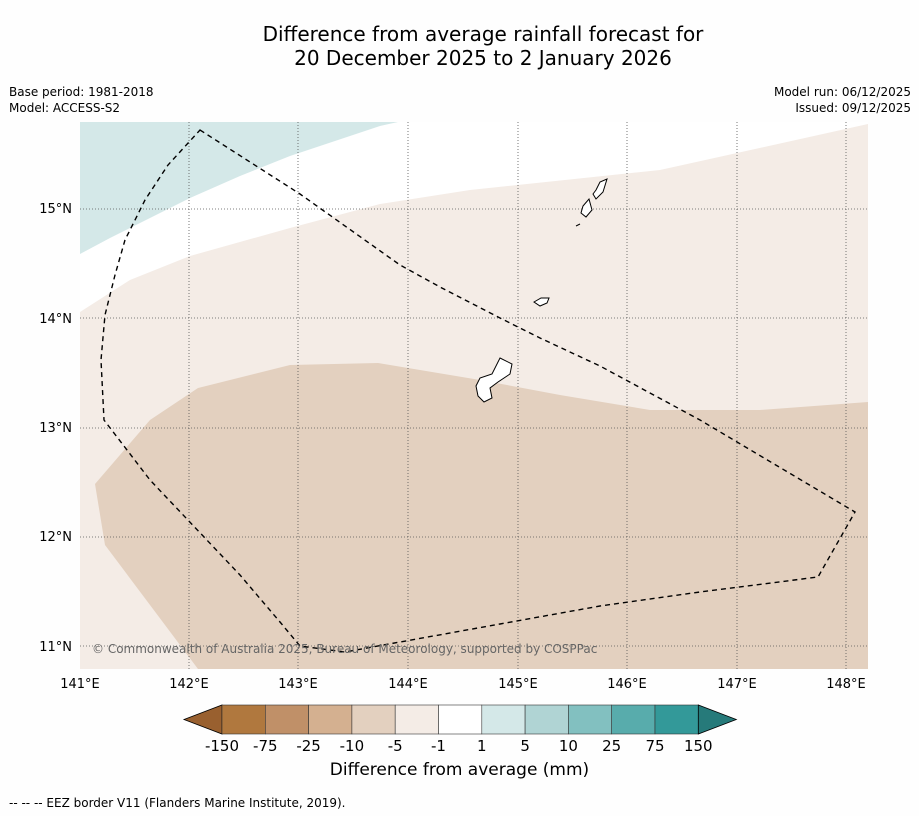 The image size is (919, 816). I want to click on lon-label: 141°E, so click(80, 684).